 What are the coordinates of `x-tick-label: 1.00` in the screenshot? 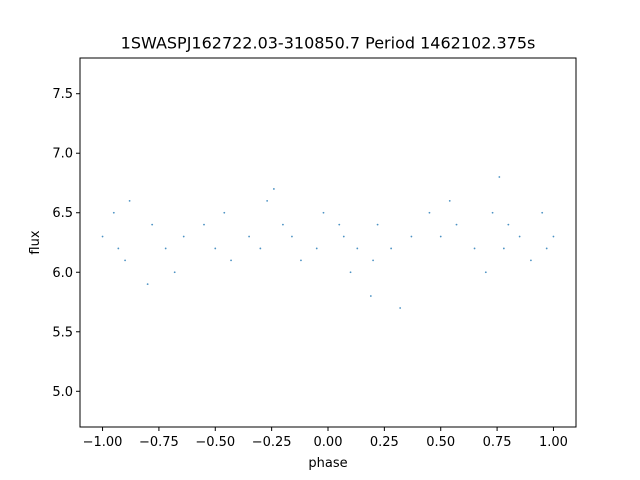 It's located at (553, 442).